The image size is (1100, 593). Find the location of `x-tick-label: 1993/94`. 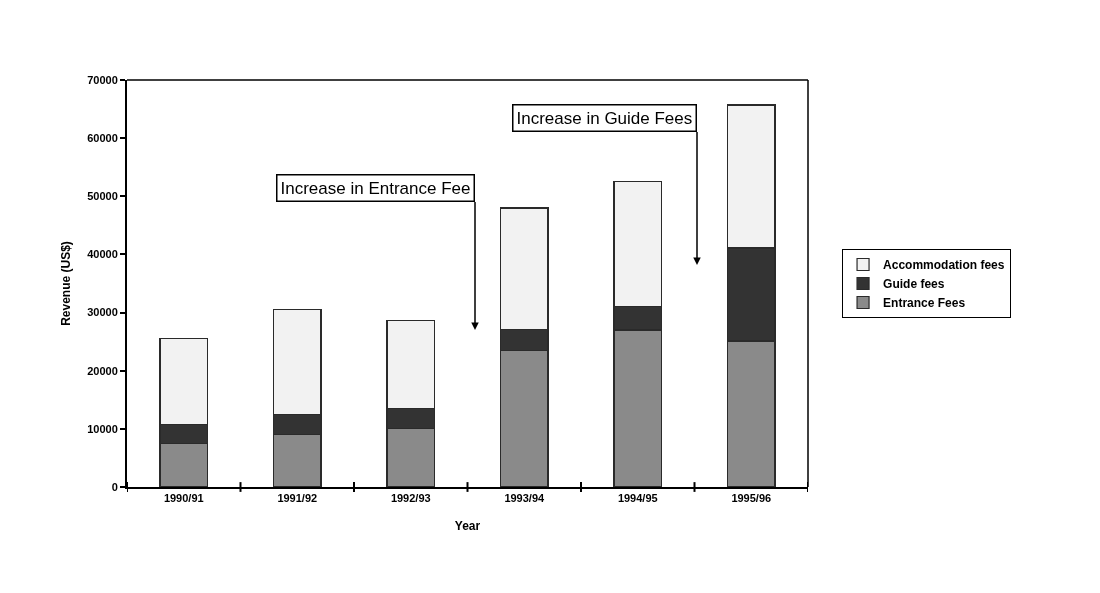

x-tick-label: 1993/94 is located at coordinates (525, 498).